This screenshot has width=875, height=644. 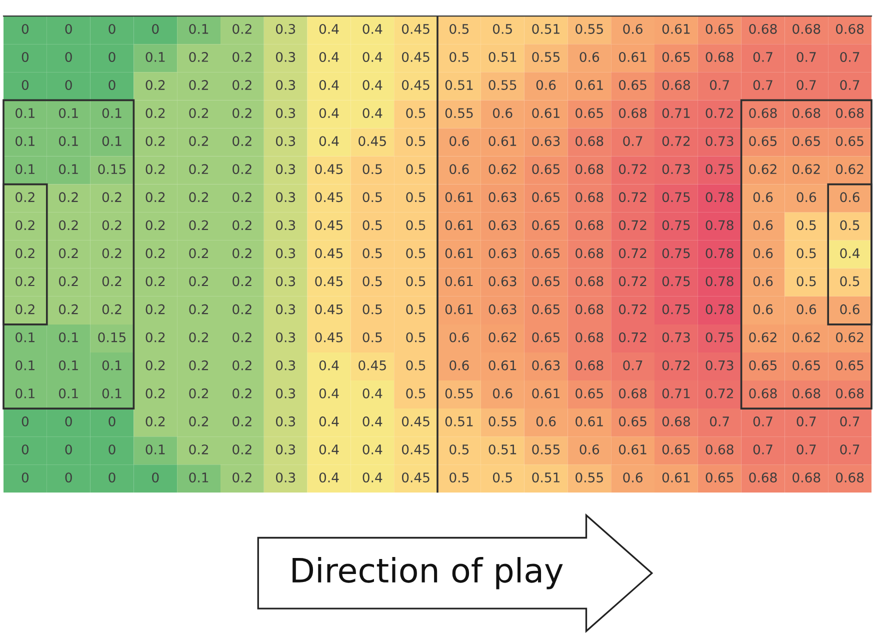 What do you see at coordinates (502, 281) in the screenshot?
I see `data-label: 0.63` at bounding box center [502, 281].